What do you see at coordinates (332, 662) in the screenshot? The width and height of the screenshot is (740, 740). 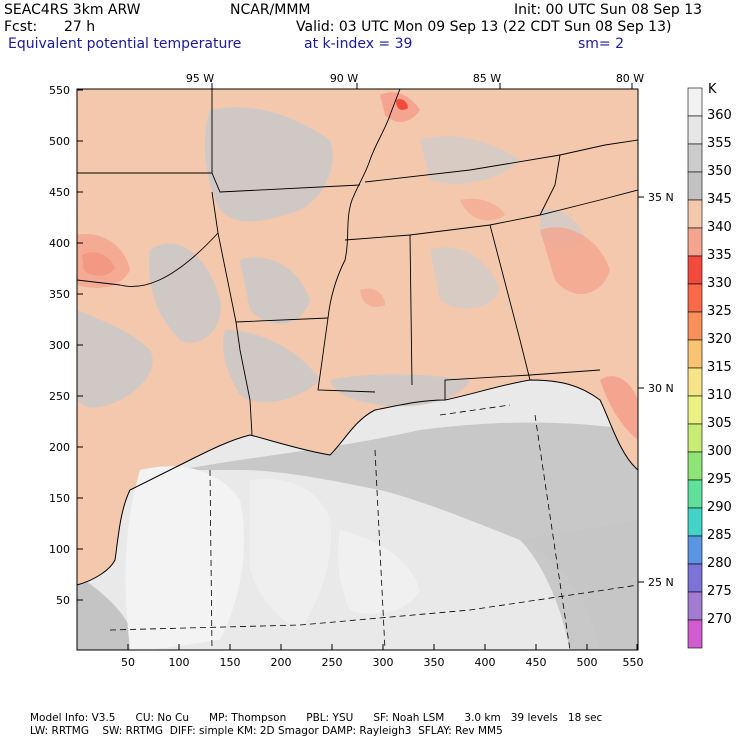 I see `x-tick: 250` at bounding box center [332, 662].